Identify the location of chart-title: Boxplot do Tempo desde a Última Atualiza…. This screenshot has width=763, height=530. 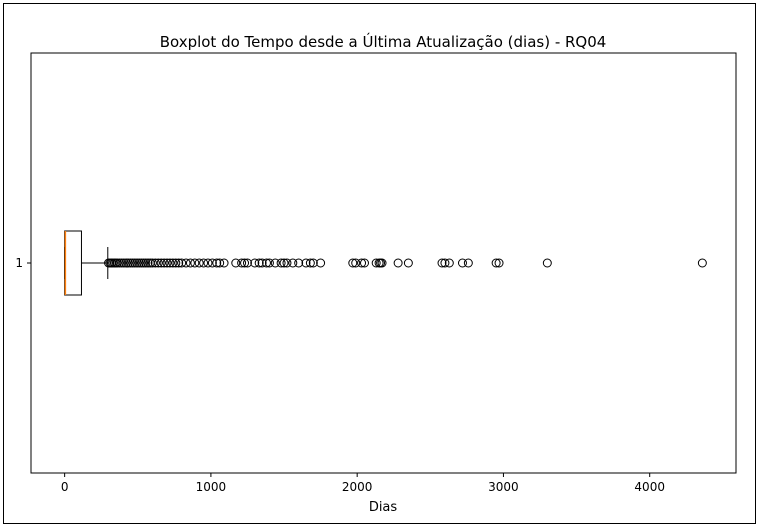
(383, 41).